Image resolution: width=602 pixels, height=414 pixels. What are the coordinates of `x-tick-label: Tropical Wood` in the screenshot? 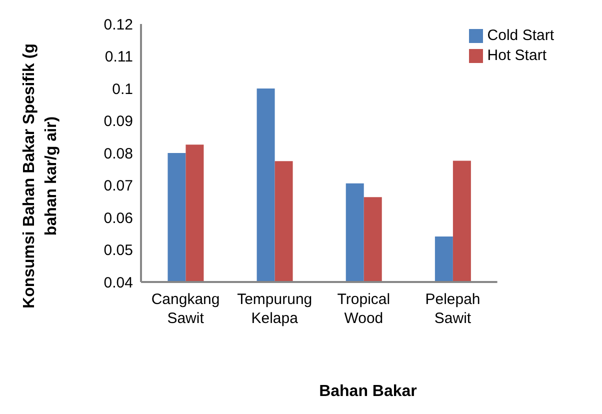 It's located at (363, 309).